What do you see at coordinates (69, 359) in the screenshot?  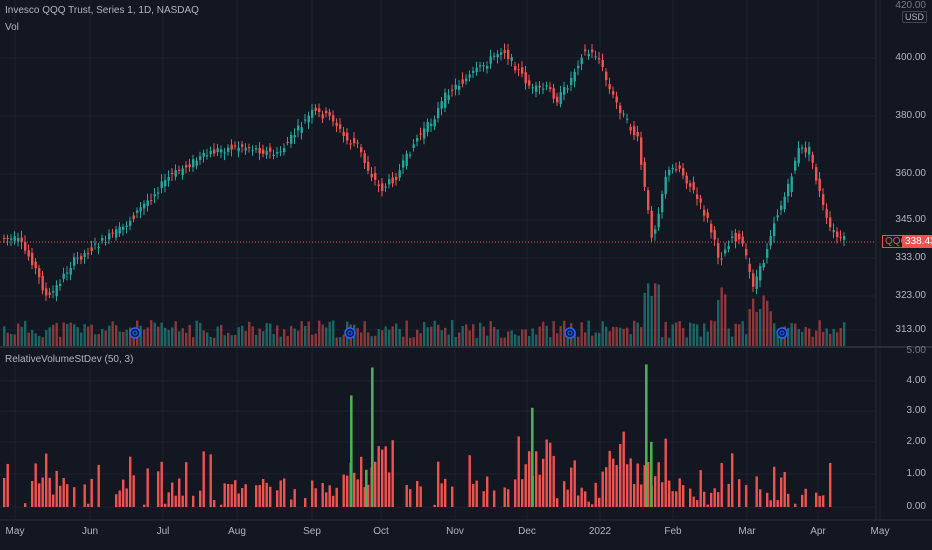 I see `indicator-legend: RelativeVolumeStDev (50, 3)` at bounding box center [69, 359].